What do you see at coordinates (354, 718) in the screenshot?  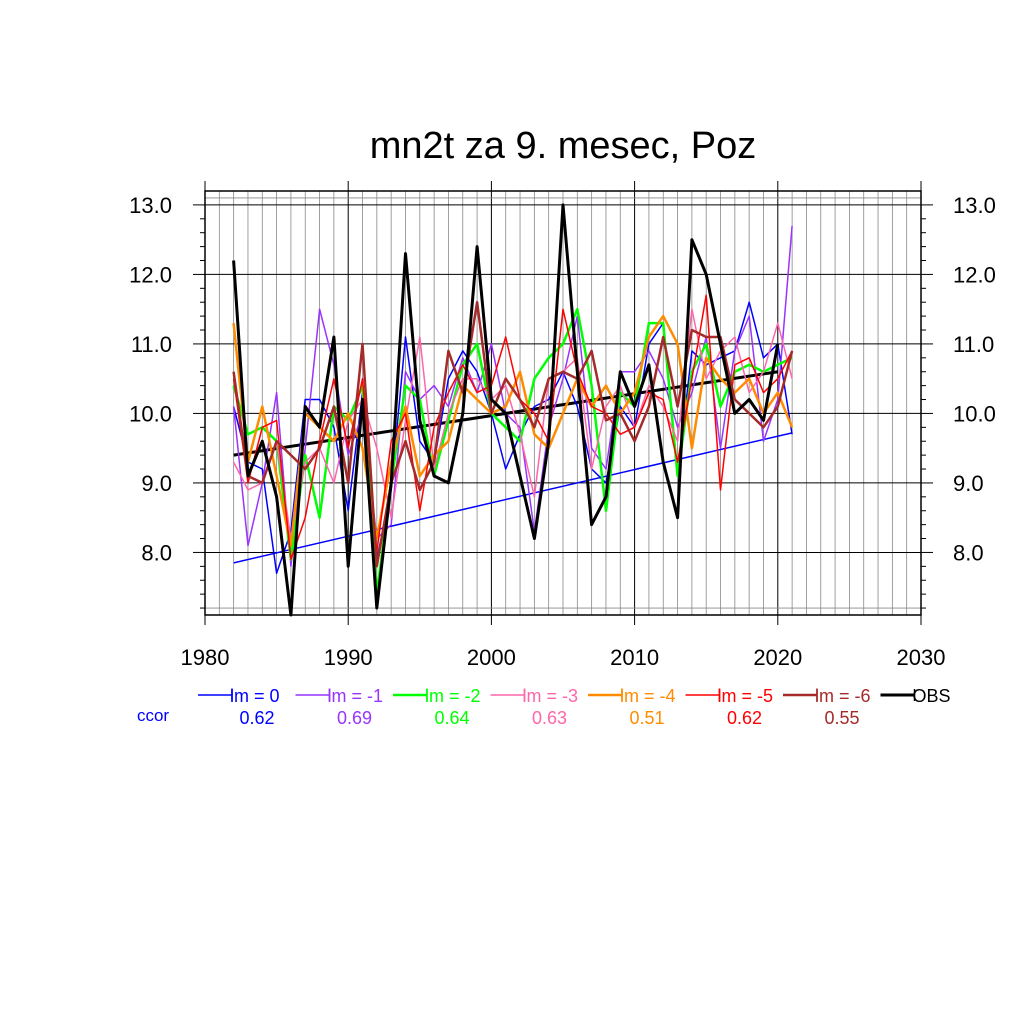 I see `legend-ccor-value: 0.69` at bounding box center [354, 718].